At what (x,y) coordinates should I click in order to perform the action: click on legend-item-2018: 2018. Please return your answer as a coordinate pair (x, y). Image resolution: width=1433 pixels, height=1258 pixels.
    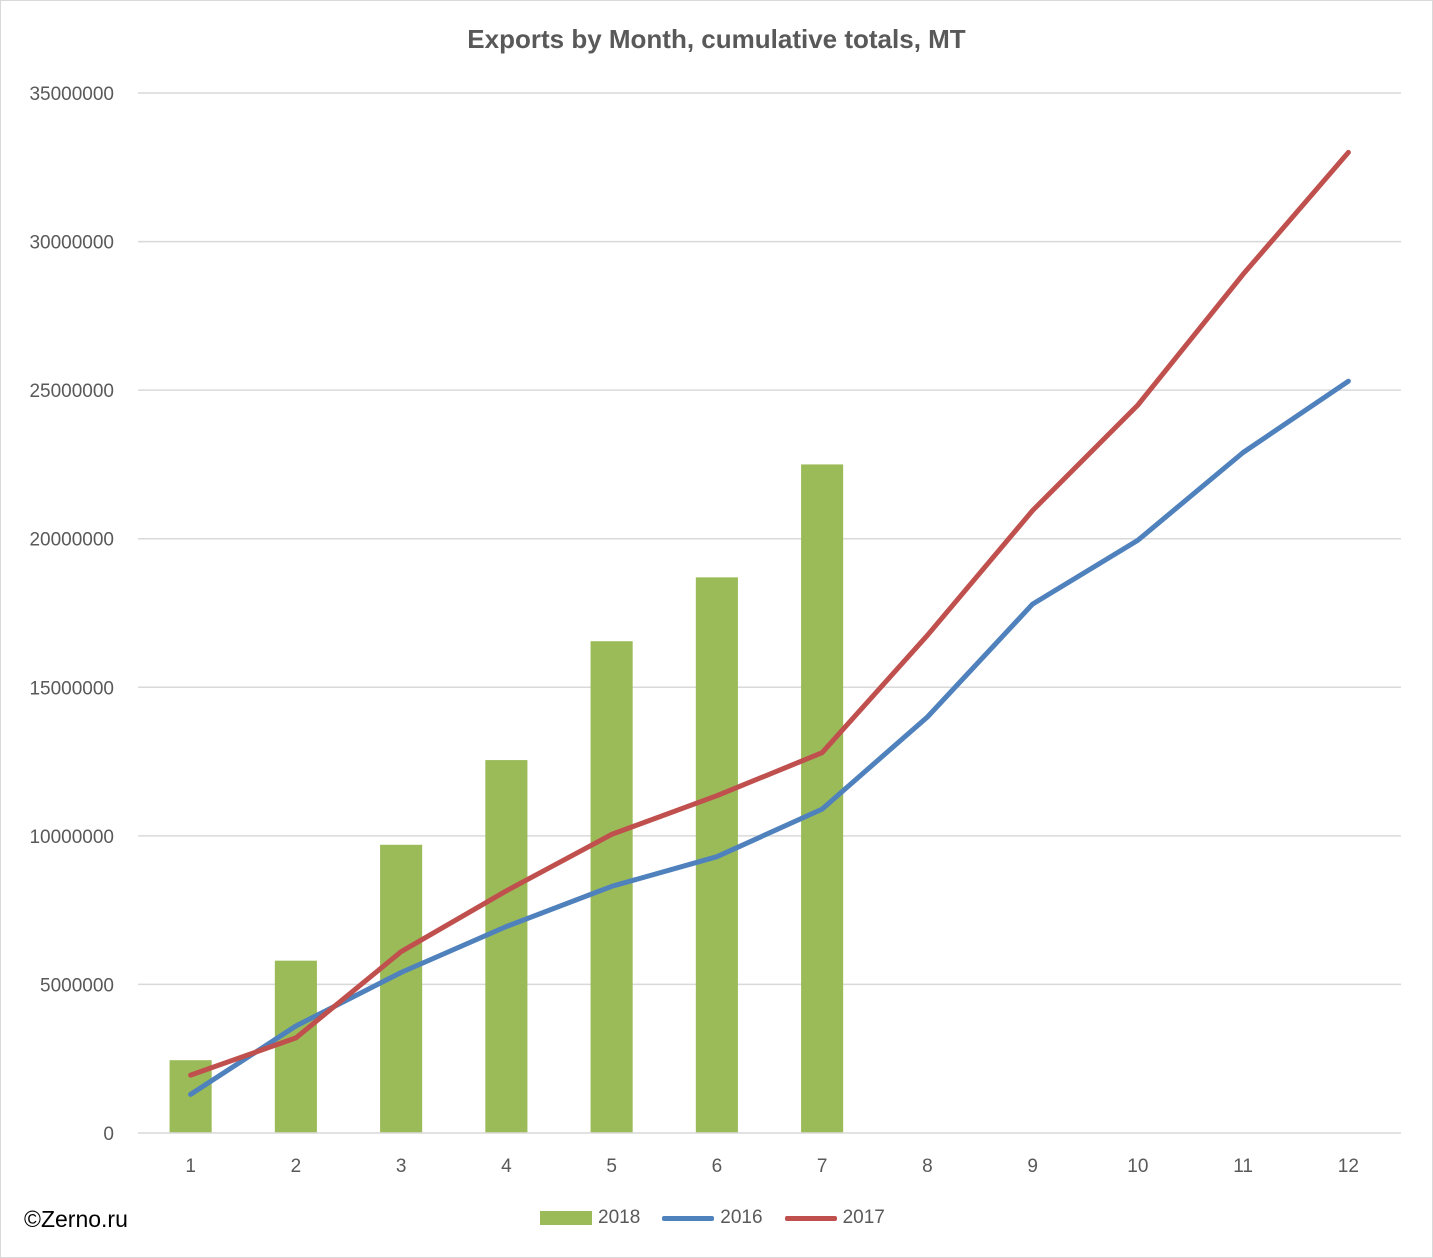
    Looking at the image, I should click on (590, 1218).